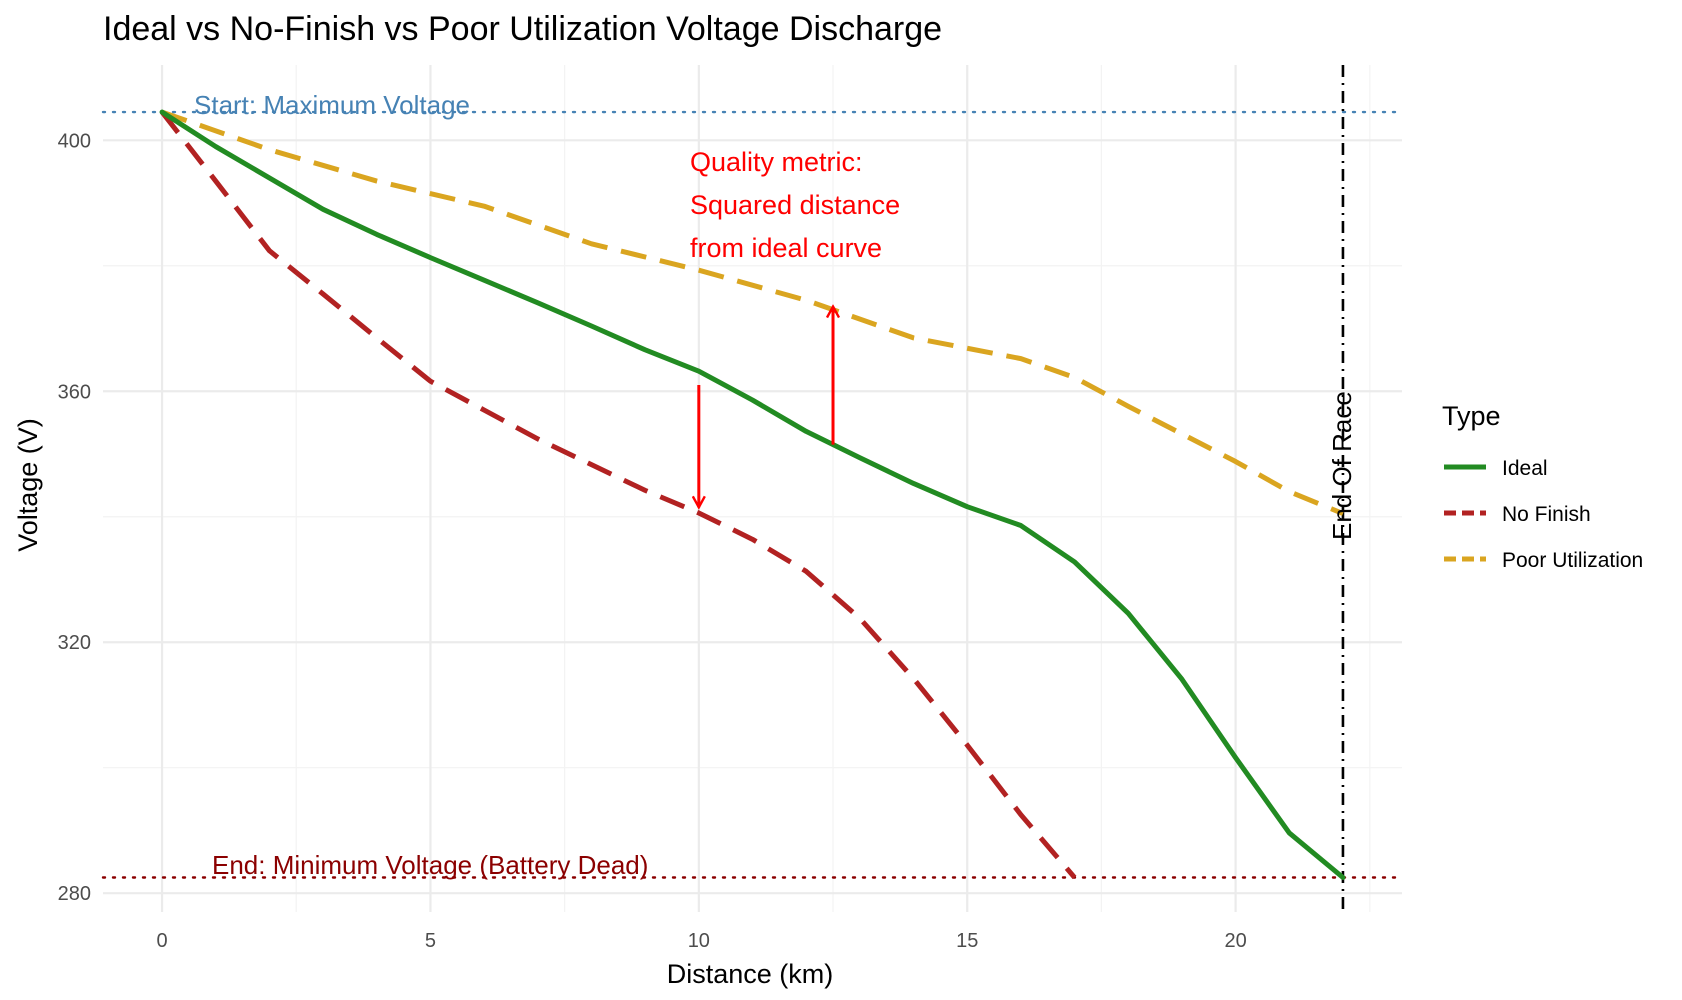  I want to click on legend-label-no-finish: No Finish, so click(1546, 514).